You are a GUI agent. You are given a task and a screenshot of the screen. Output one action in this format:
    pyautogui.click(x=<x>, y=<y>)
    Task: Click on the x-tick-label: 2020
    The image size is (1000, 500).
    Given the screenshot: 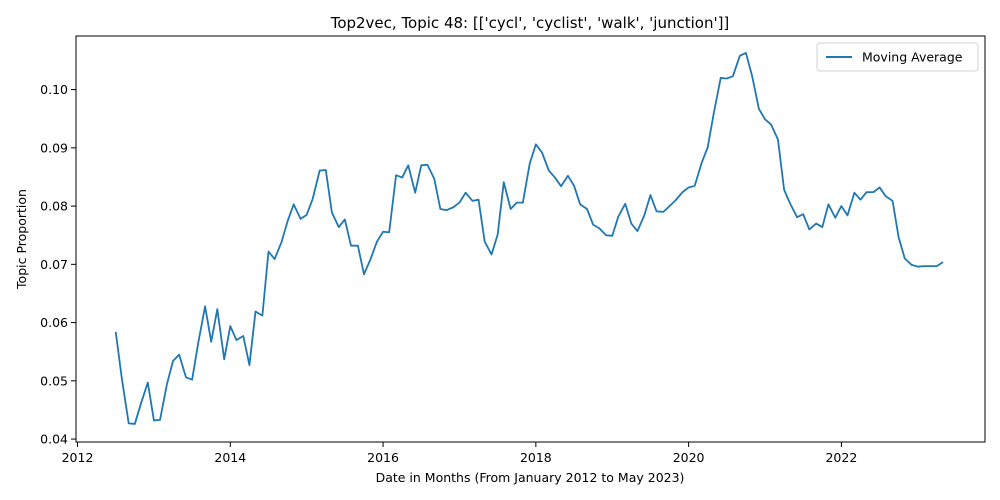 What is the action you would take?
    pyautogui.click(x=689, y=457)
    